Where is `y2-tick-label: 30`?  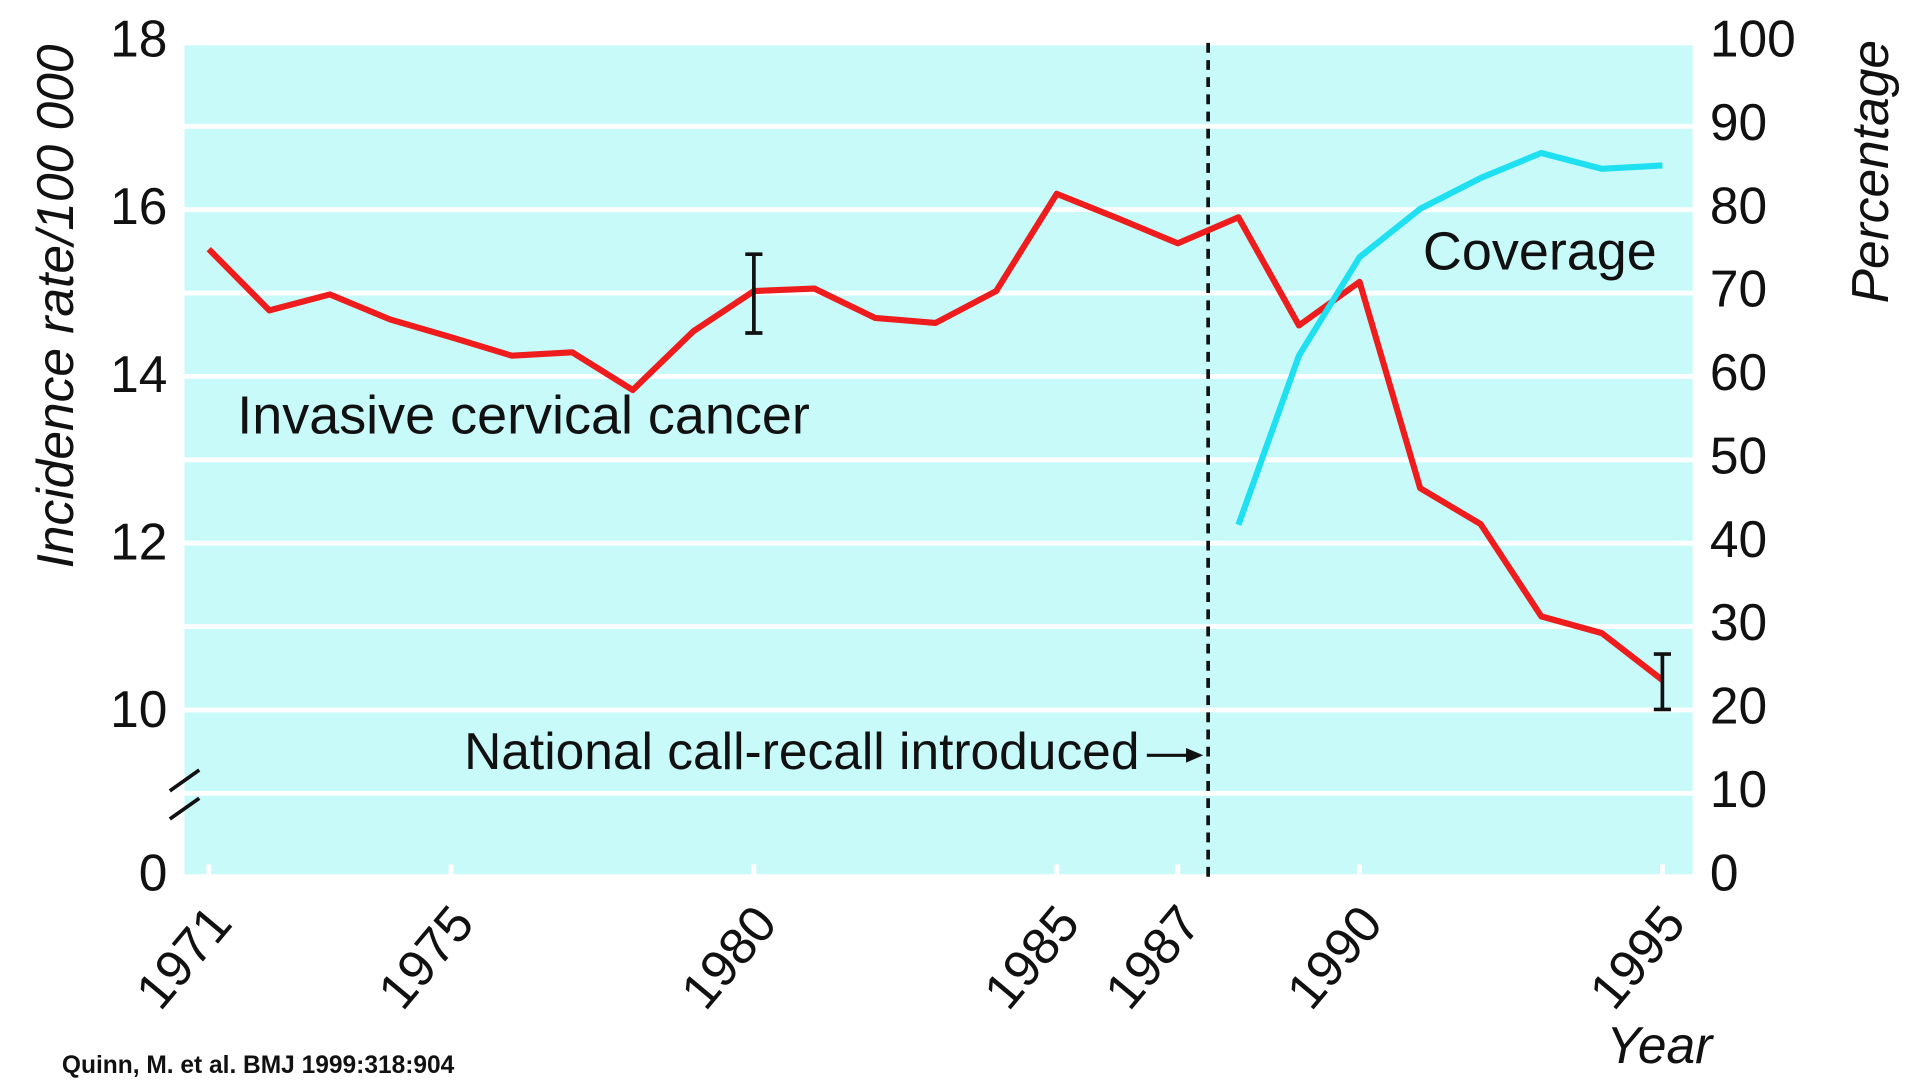 y2-tick-label: 30 is located at coordinates (1738, 622).